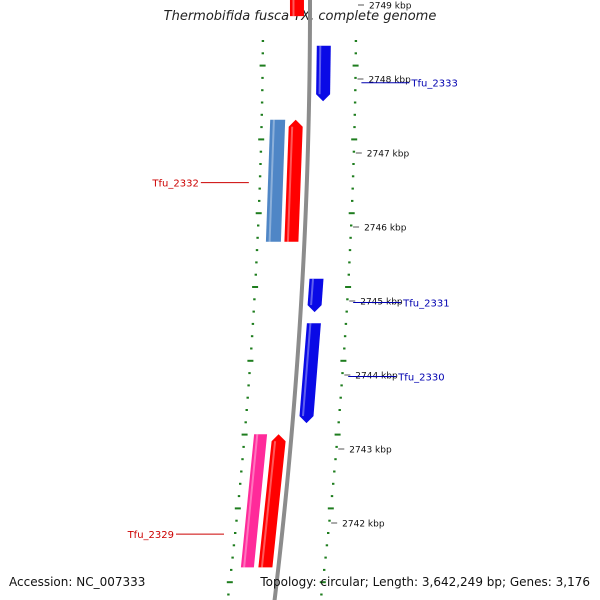 This screenshot has width=600, height=600. What do you see at coordinates (370, 451) in the screenshot?
I see `scale-tick-label: 2743 kbp` at bounding box center [370, 451].